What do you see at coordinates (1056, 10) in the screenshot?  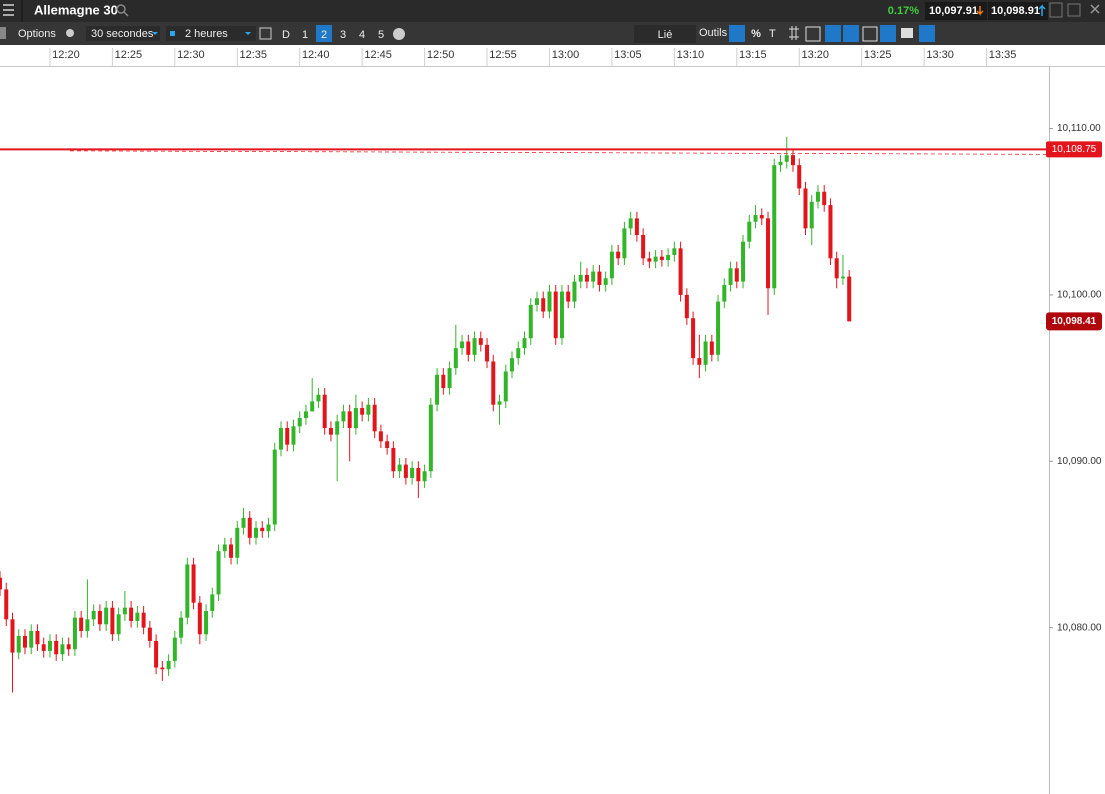 I see `dock-button` at bounding box center [1056, 10].